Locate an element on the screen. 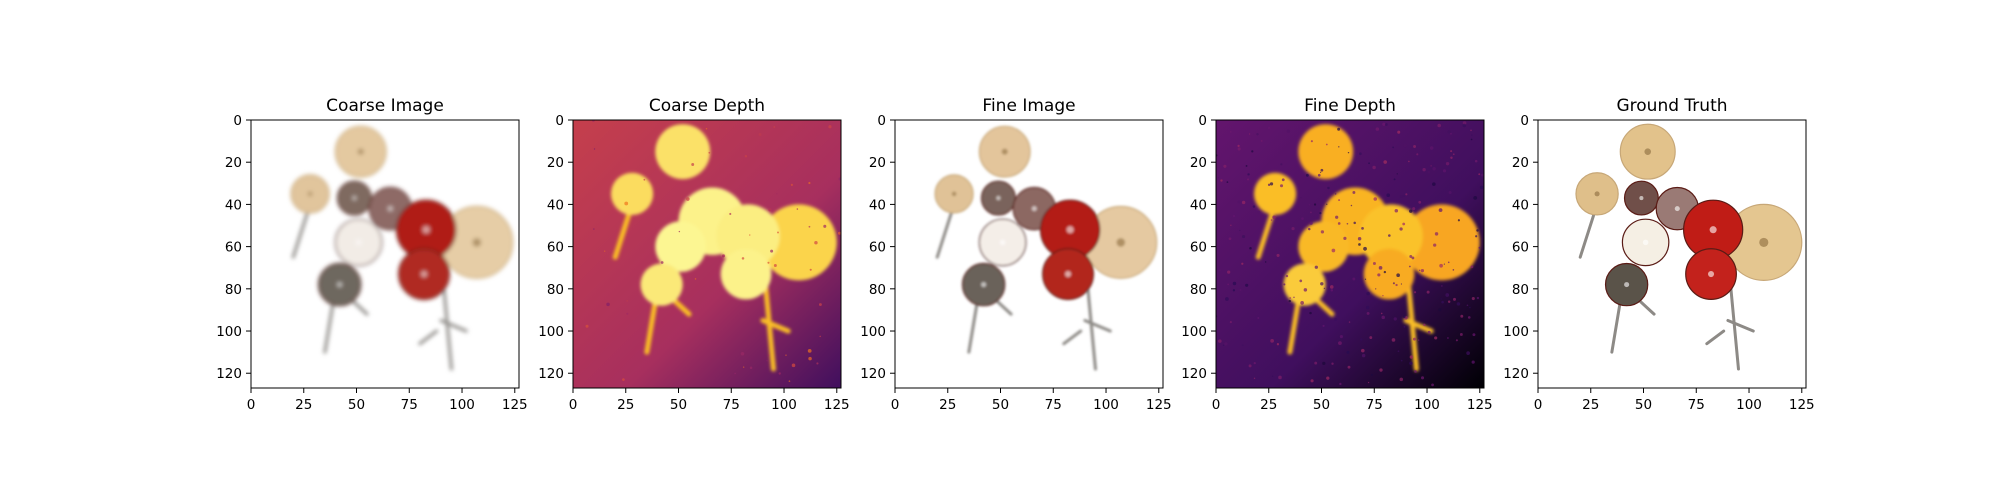 The width and height of the screenshot is (2000, 504). y-tick-label: 40 is located at coordinates (233, 205).